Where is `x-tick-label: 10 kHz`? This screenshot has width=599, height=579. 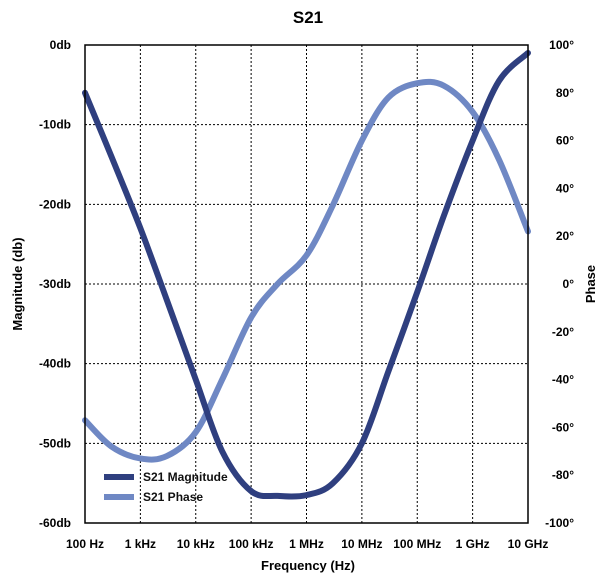
x-tick-label: 10 kHz is located at coordinates (196, 544).